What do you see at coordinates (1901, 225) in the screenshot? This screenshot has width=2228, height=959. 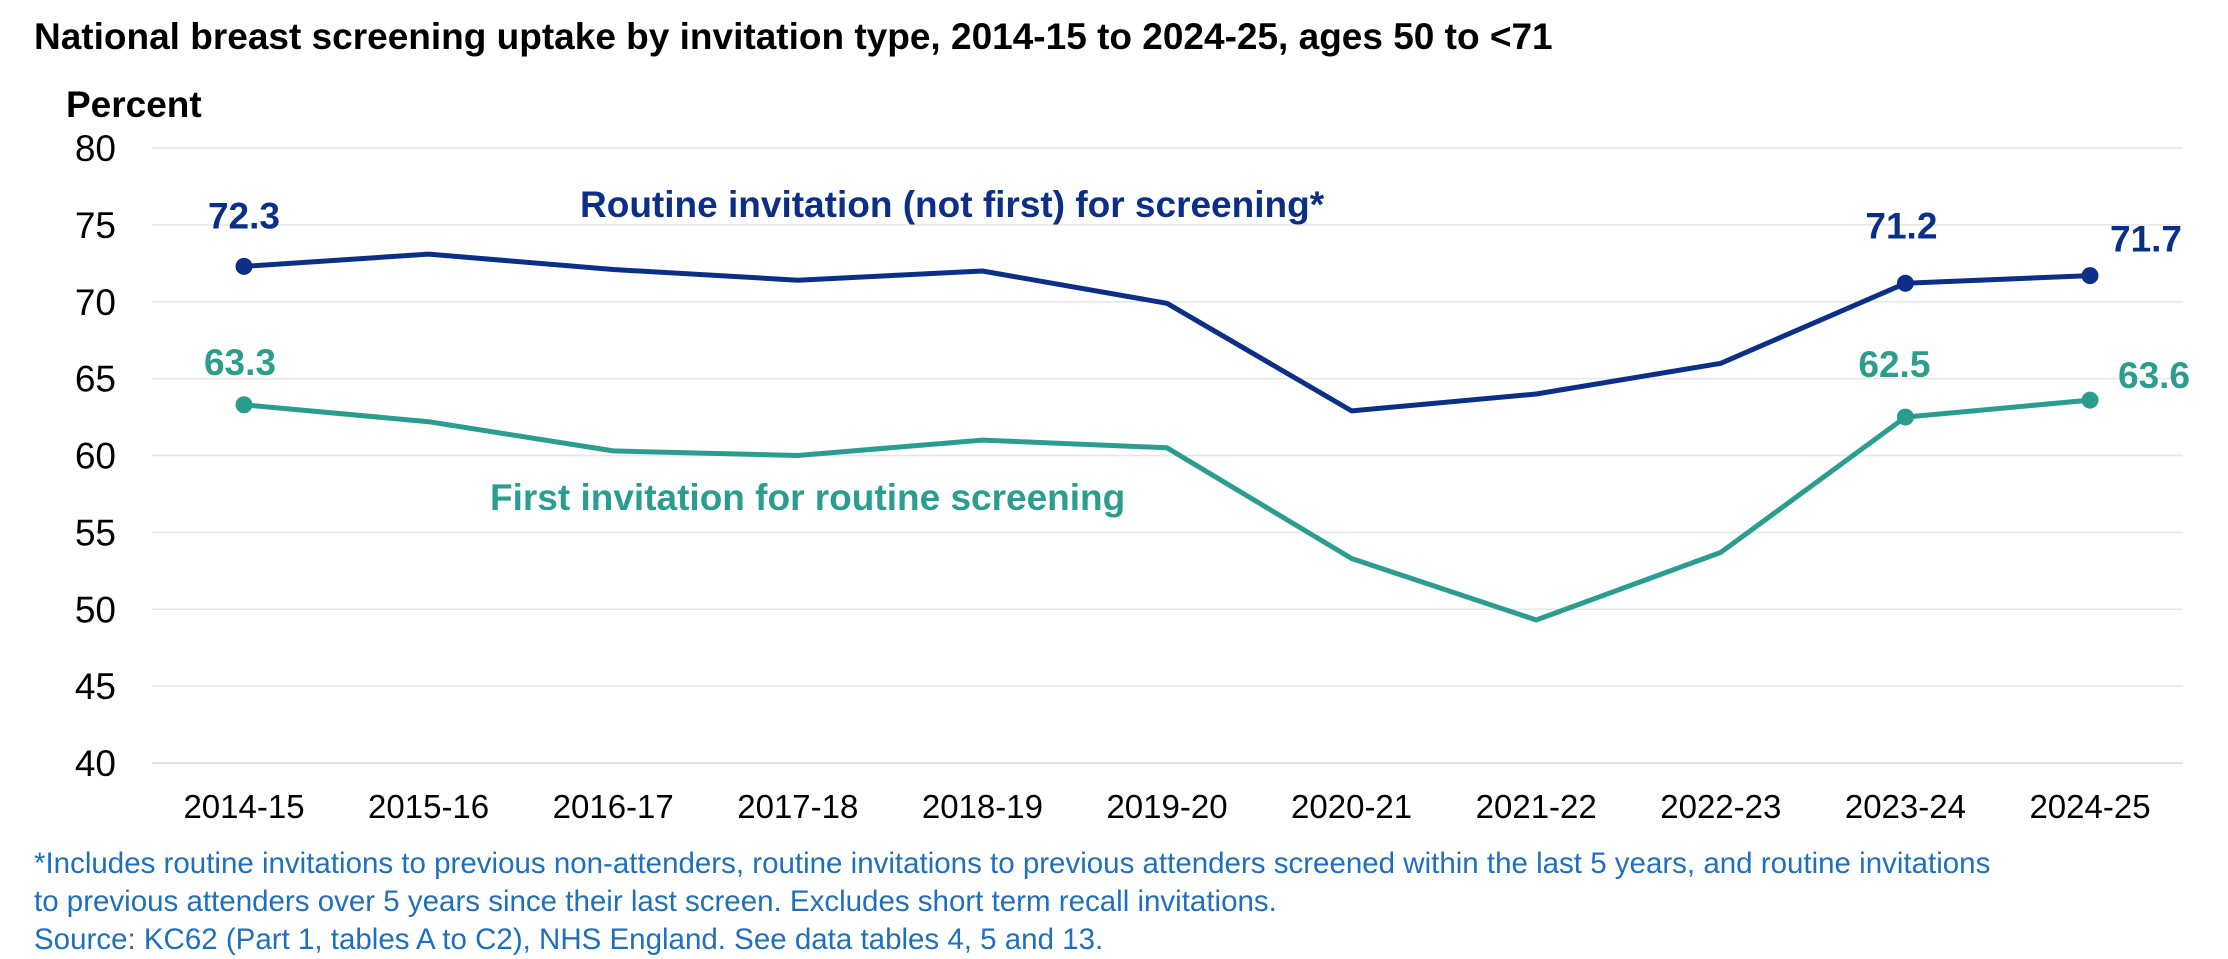 I see `data-label: 71.2` at bounding box center [1901, 225].